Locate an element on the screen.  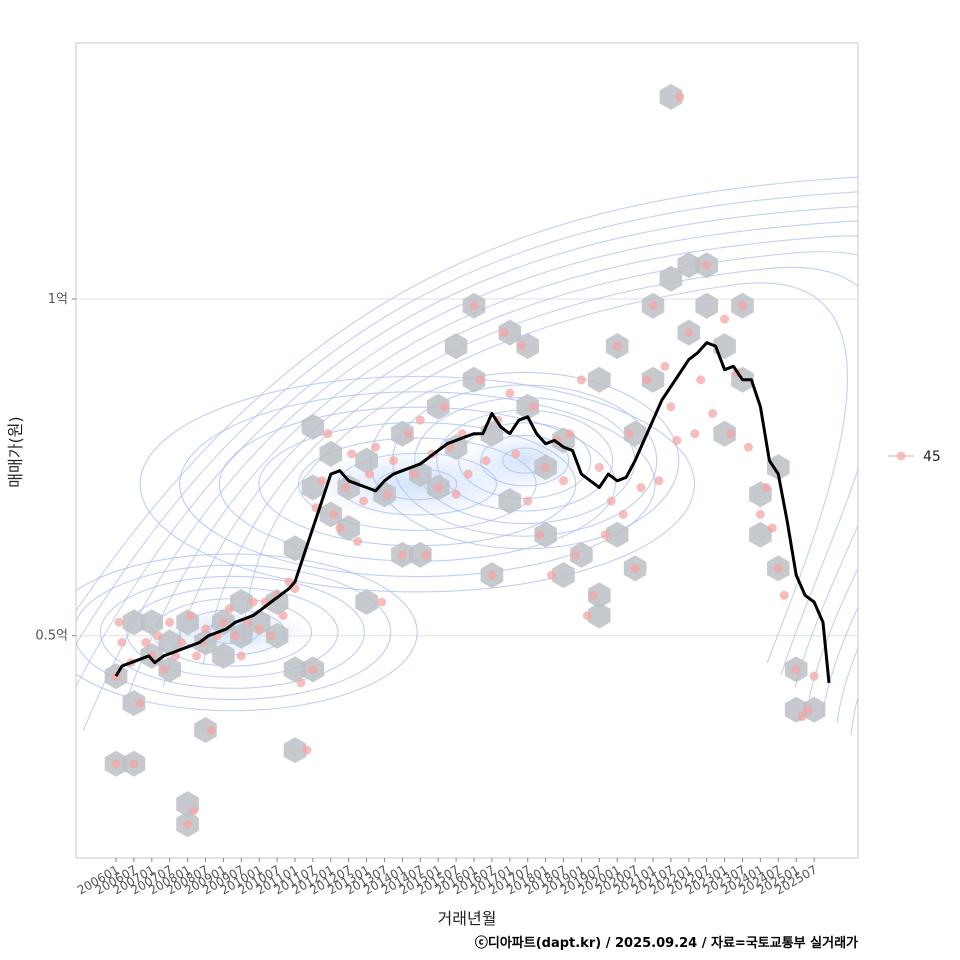
legend: 45 is located at coordinates (914, 457).